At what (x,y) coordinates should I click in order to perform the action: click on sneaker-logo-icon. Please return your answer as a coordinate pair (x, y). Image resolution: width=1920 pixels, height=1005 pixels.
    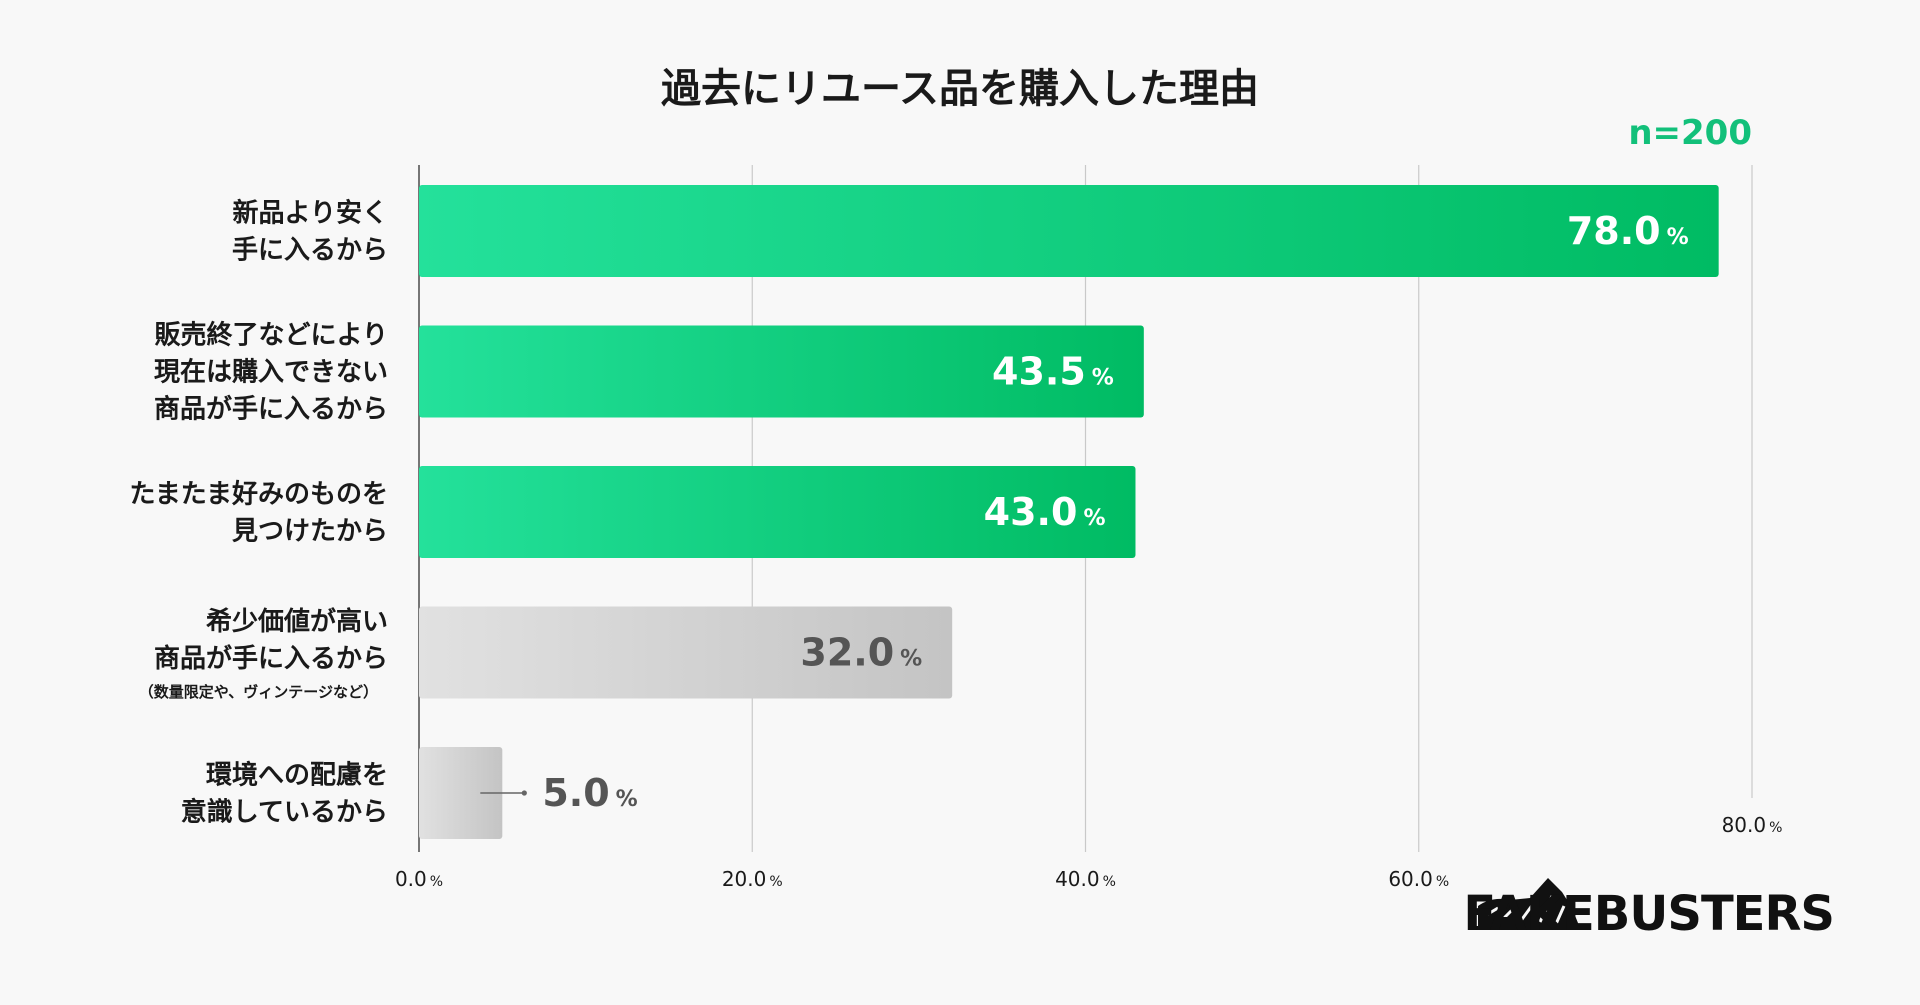
    Looking at the image, I should click on (1529, 904).